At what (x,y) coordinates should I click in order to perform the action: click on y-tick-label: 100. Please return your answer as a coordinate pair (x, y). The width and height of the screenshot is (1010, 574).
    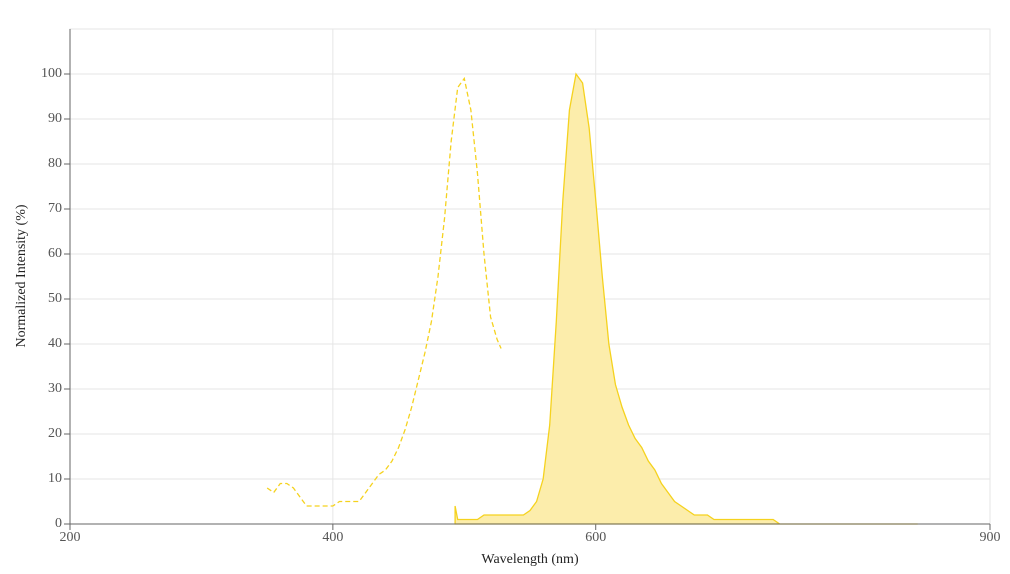
    Looking at the image, I should click on (51, 73).